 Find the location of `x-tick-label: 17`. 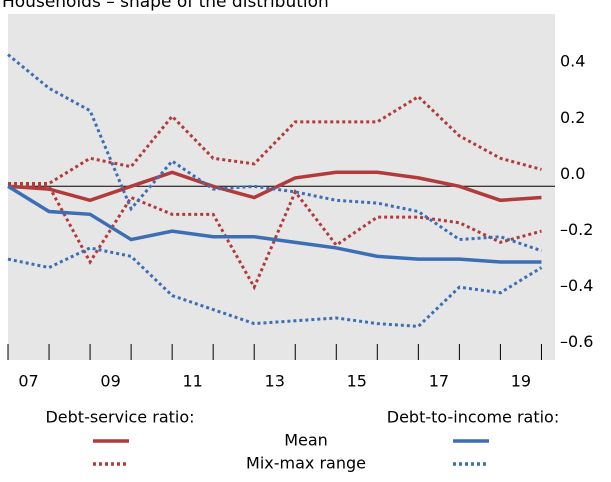

x-tick-label: 17 is located at coordinates (439, 381).